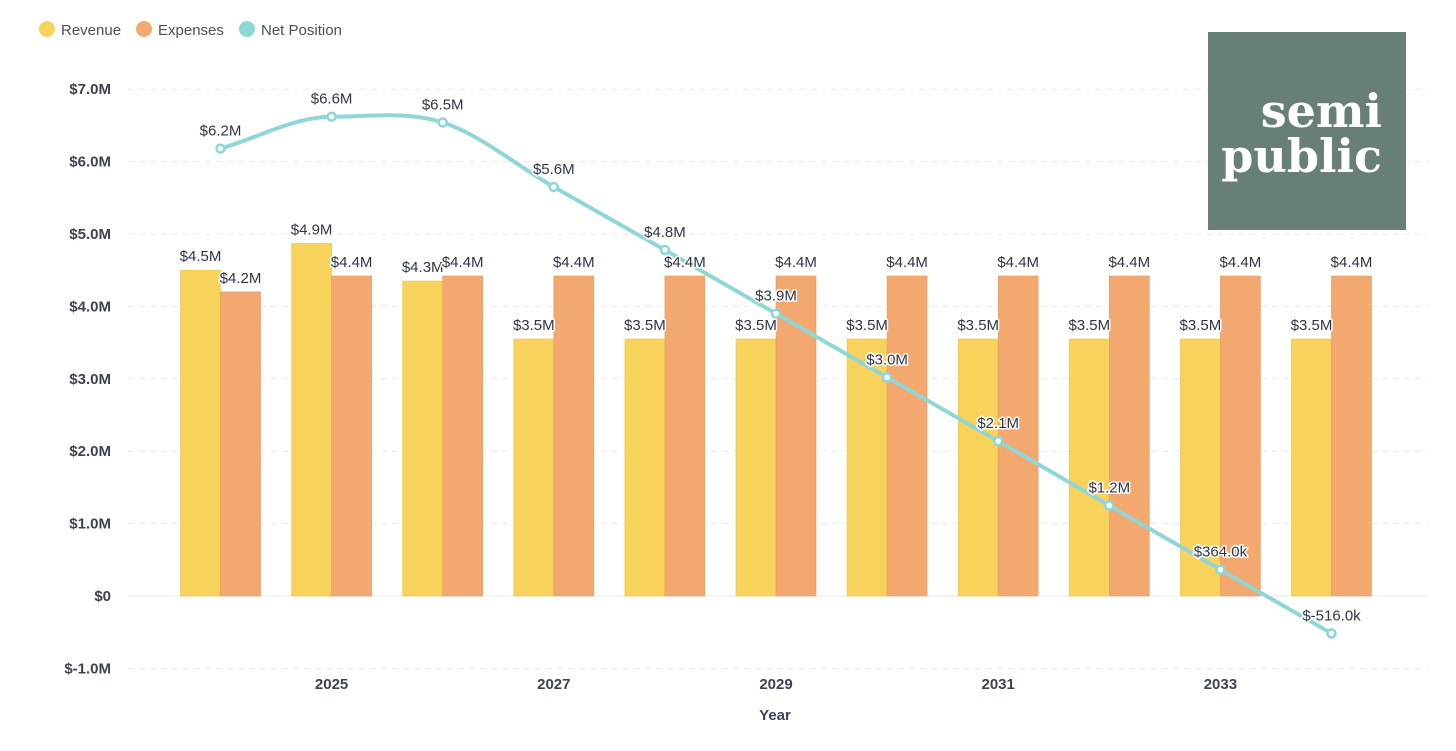  Describe the element at coordinates (998, 684) in the screenshot. I see `x-tick-label: 2031` at that location.